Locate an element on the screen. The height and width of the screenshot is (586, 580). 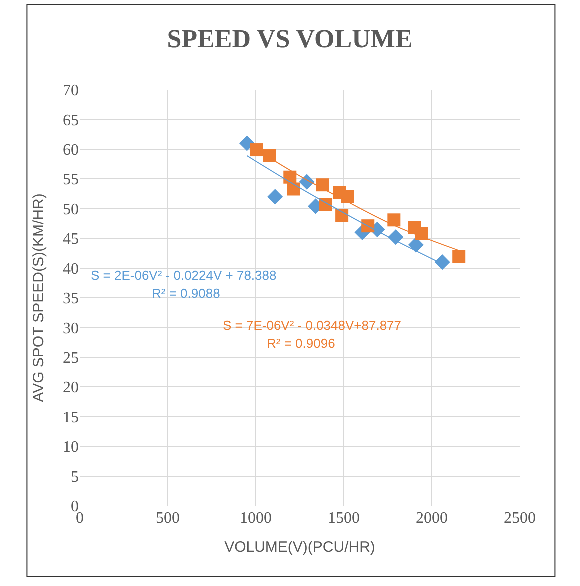
y-tick-label: 45 is located at coordinates (71, 239).